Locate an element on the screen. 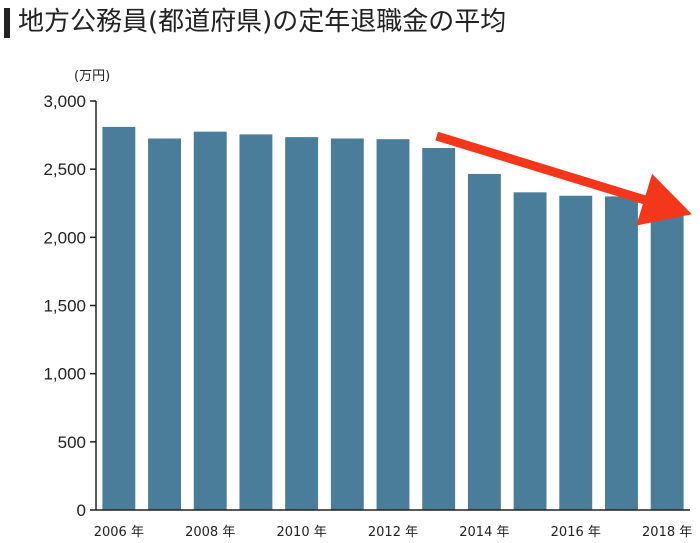 This screenshot has width=700, height=543. x-tick-label: 2006 年 is located at coordinates (119, 532).